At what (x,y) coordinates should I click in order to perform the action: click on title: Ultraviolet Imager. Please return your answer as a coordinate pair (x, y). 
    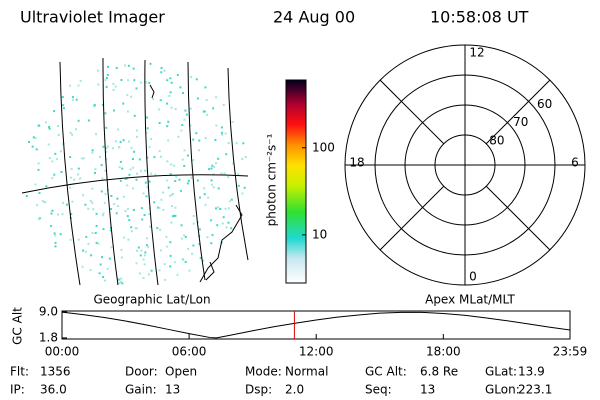
    Looking at the image, I should click on (92, 17).